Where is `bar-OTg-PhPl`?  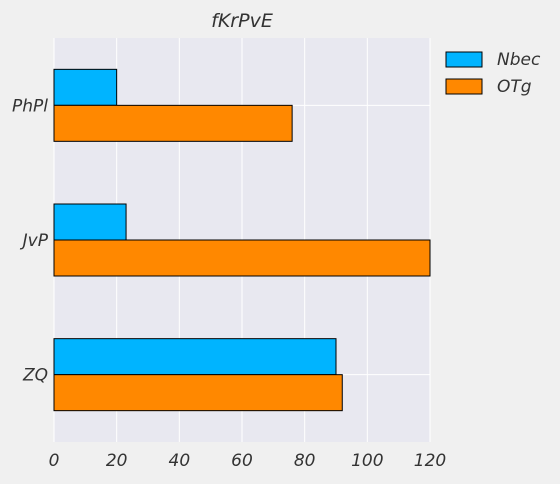
bar-OTg-PhPl is located at coordinates (173, 123).